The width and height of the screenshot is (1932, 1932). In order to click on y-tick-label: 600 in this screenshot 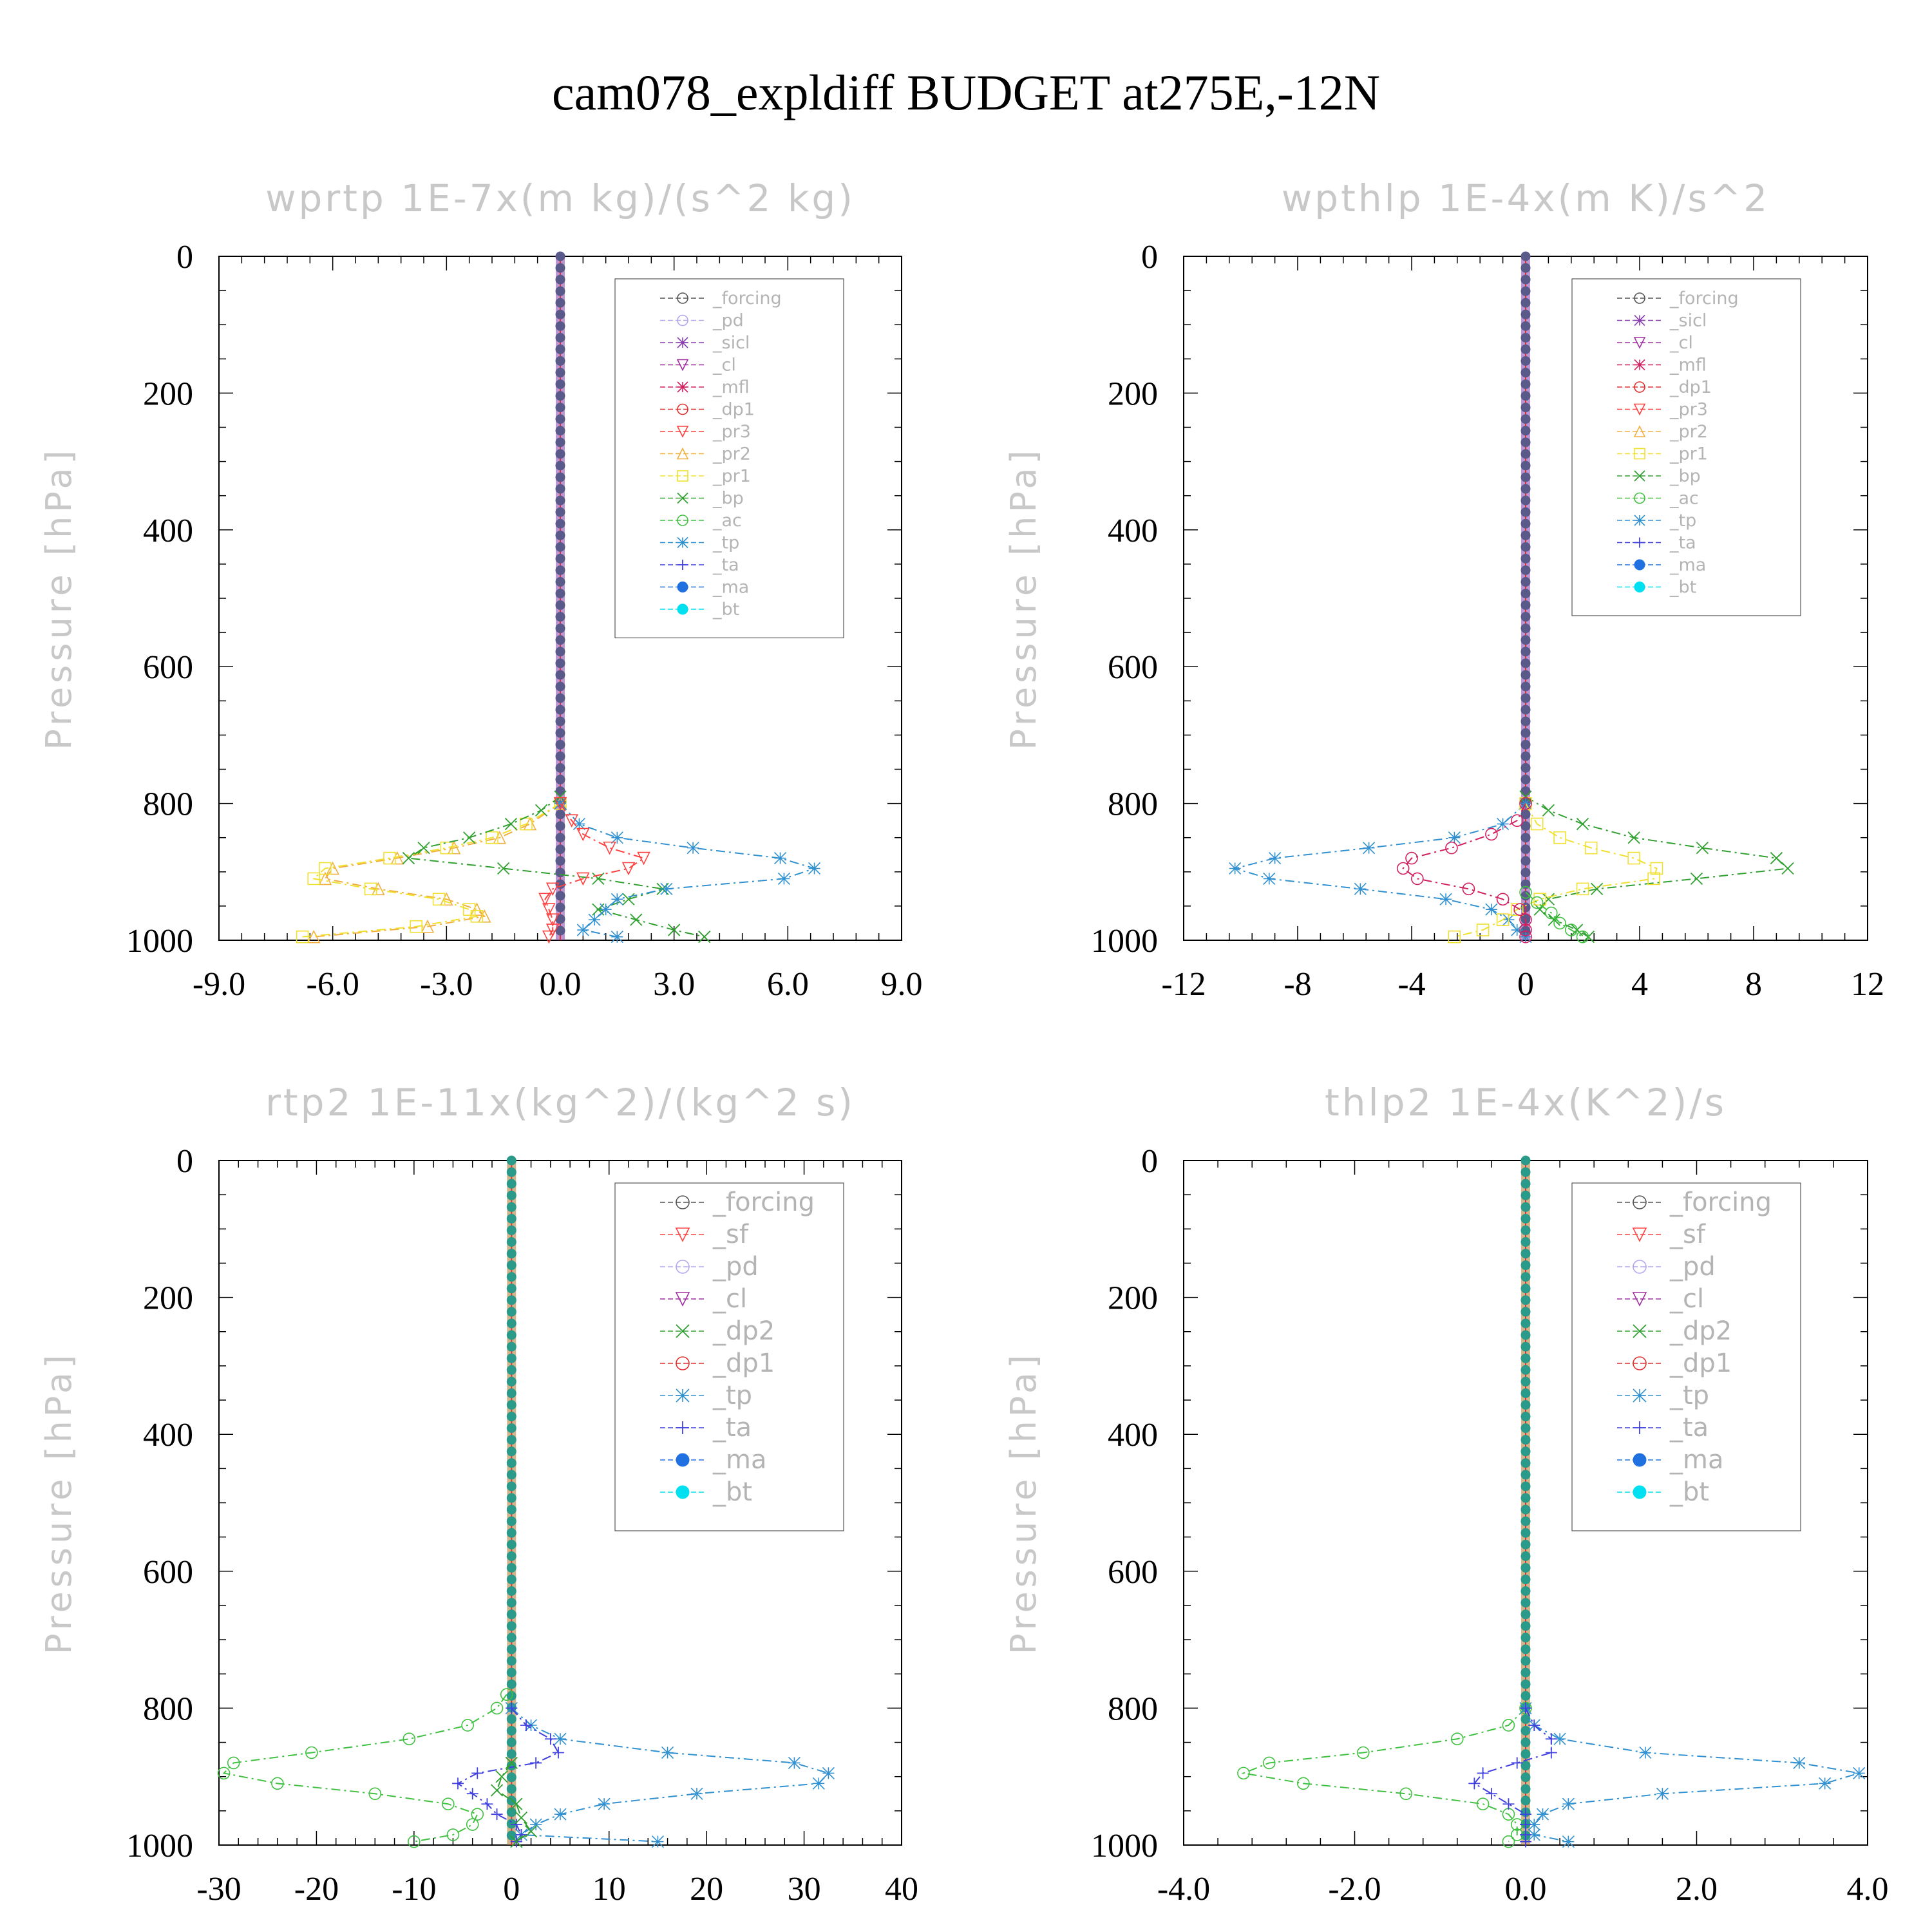, I will do `click(168, 1572)`.